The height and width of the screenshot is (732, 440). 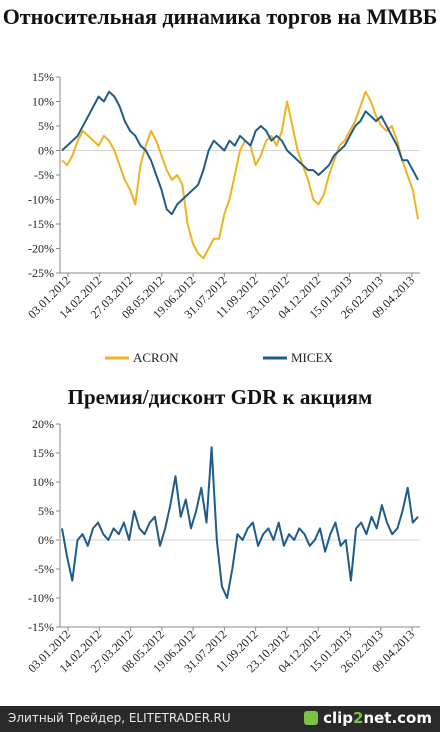 What do you see at coordinates (43, 102) in the screenshot?
I see `chart1-y-tick-label: 10%` at bounding box center [43, 102].